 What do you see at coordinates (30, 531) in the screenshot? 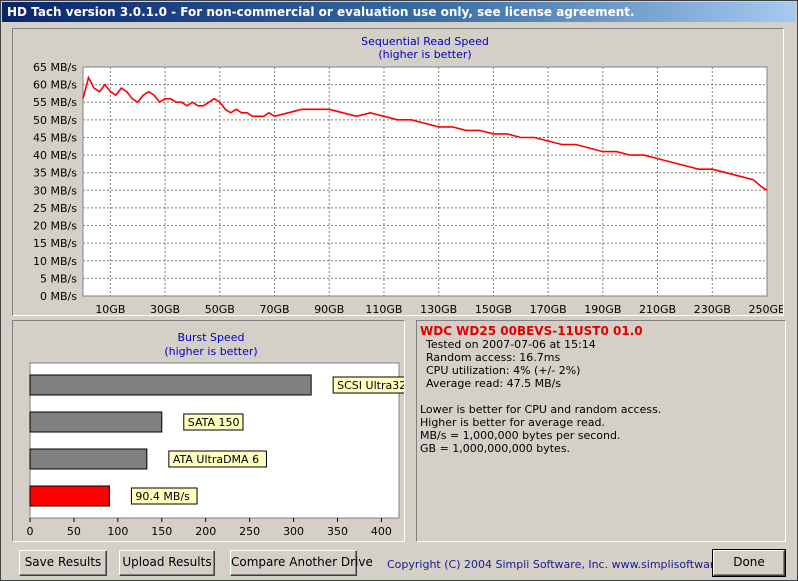
I see `x-tick-label: 0` at bounding box center [30, 531].